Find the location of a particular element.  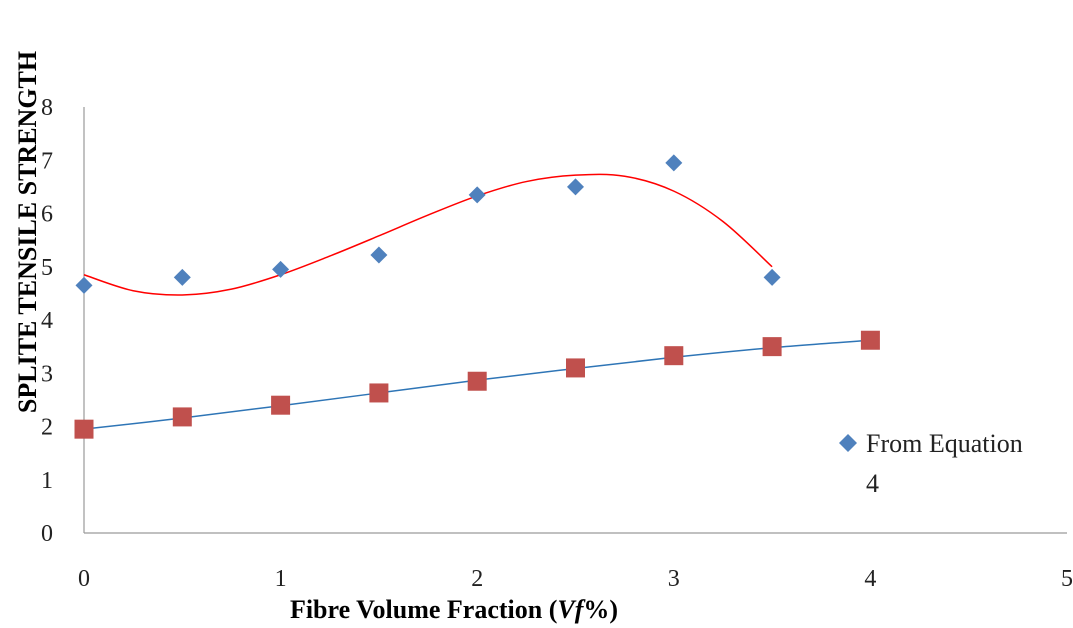

y-tick-label-7: 7 is located at coordinates (47, 161).